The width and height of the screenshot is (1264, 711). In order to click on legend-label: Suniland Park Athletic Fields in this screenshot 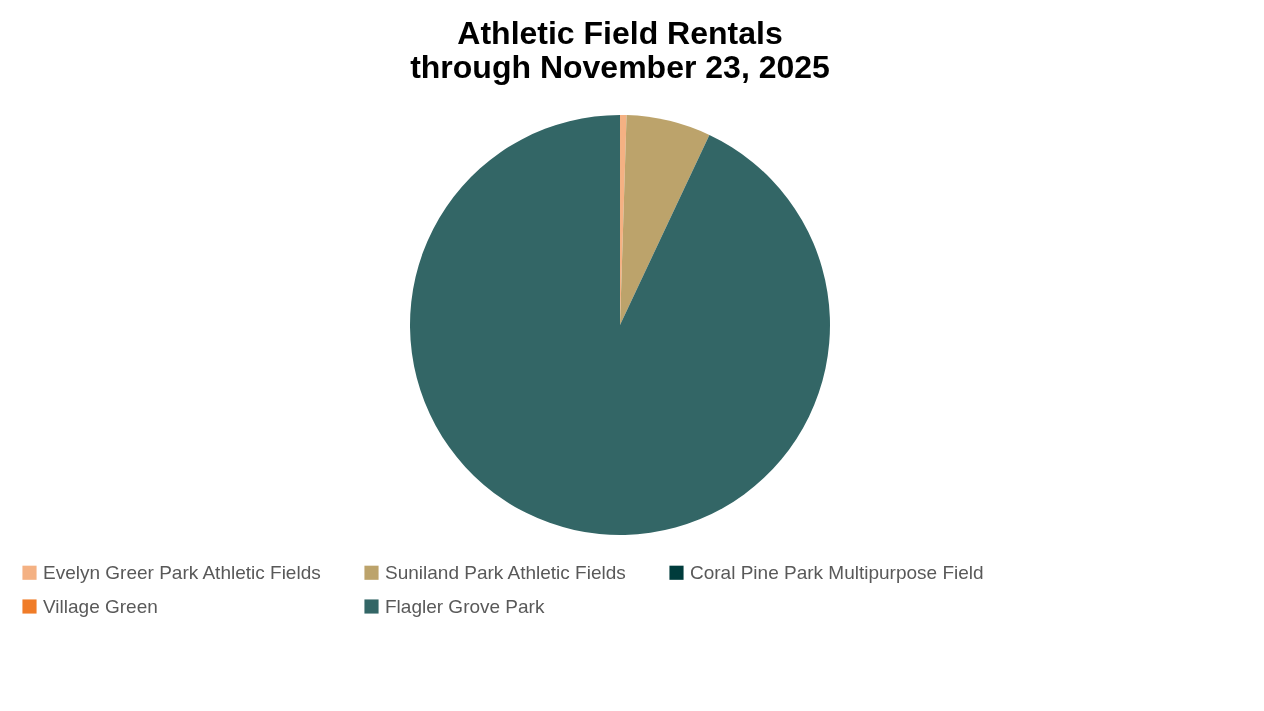, I will do `click(505, 572)`.